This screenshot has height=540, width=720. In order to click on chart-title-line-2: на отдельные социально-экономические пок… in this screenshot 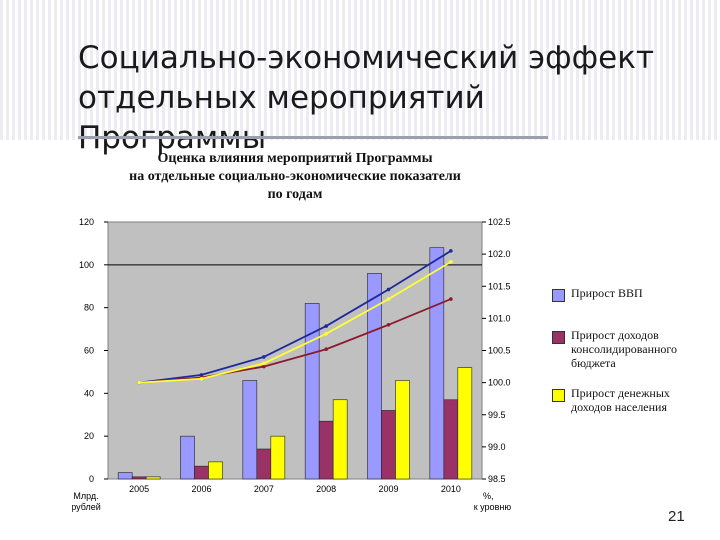, I will do `click(295, 176)`.